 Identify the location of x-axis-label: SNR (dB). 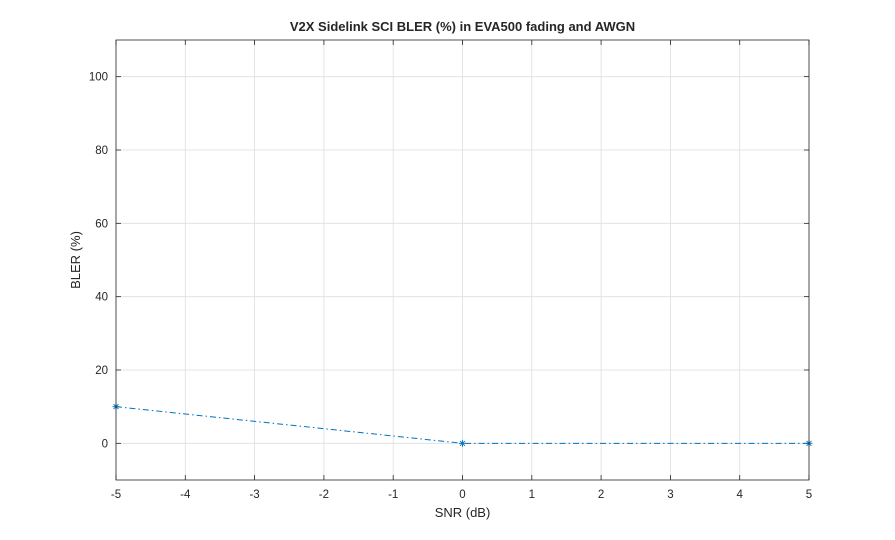
(463, 512).